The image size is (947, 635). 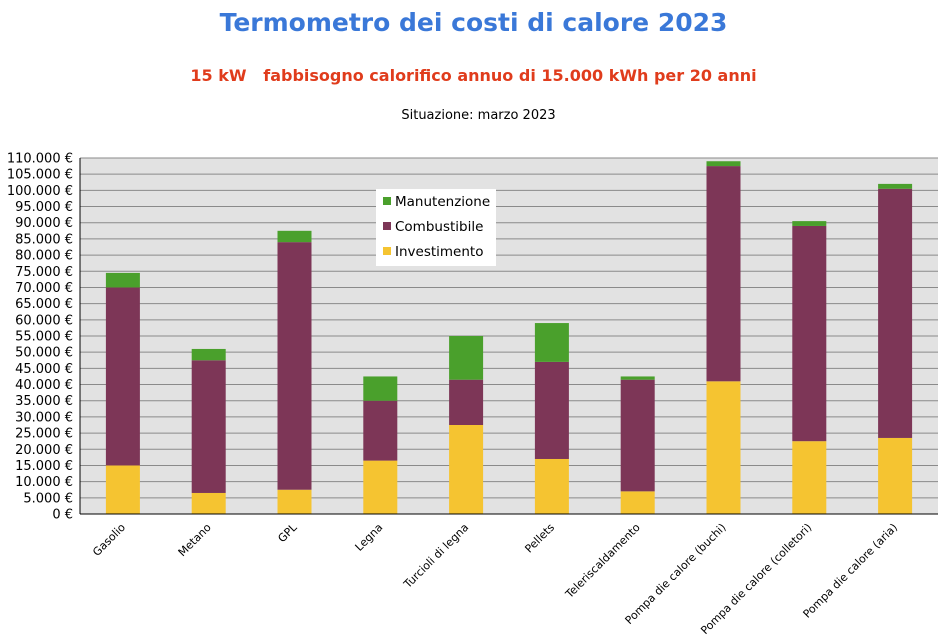 I want to click on y-tick-label: 15.000 €, so click(x=44, y=466).